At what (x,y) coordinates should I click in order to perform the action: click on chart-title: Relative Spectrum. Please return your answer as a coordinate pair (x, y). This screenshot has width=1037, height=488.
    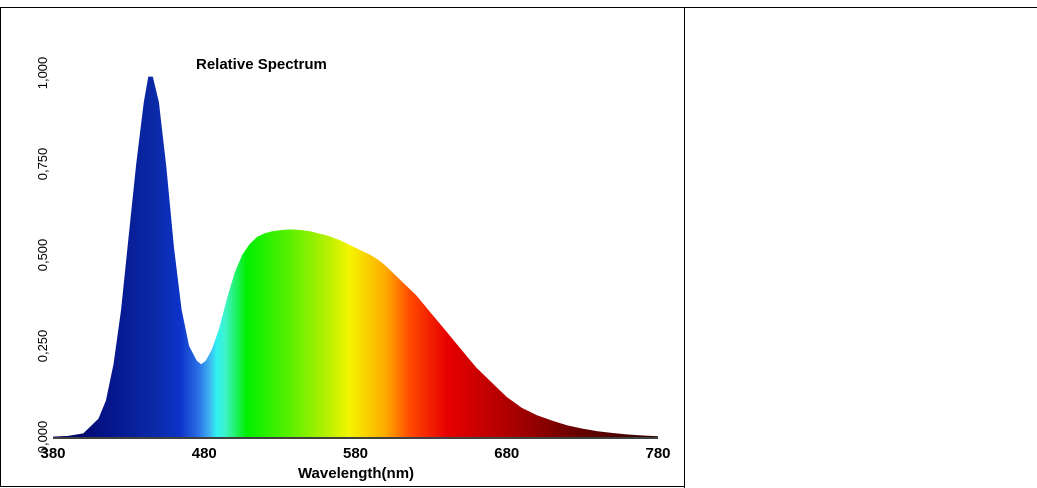
    Looking at the image, I should click on (261, 64).